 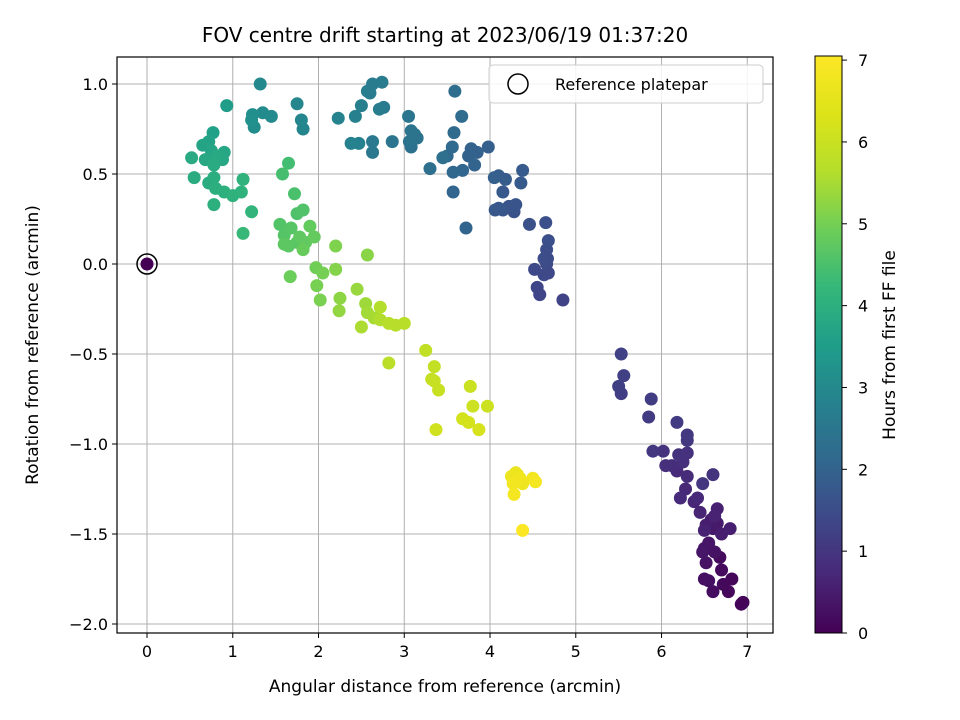 I want to click on colorbar-tick-label: 5, so click(x=863, y=224).